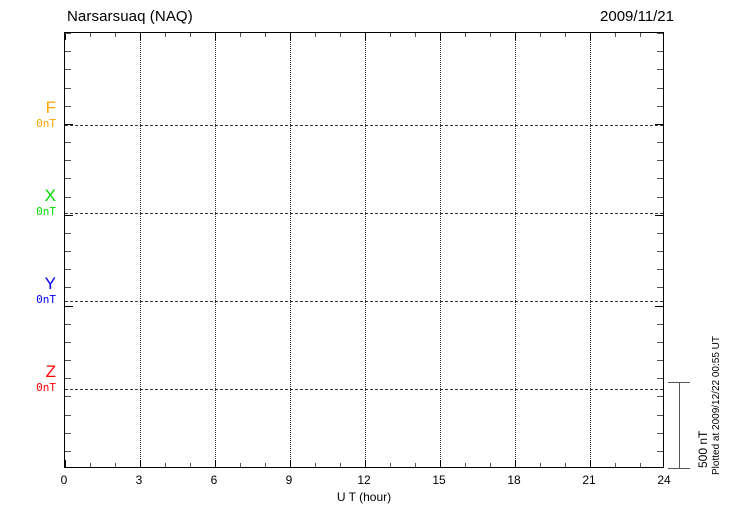  What do you see at coordinates (364, 125) in the screenshot?
I see `baseline-gridline-f` at bounding box center [364, 125].